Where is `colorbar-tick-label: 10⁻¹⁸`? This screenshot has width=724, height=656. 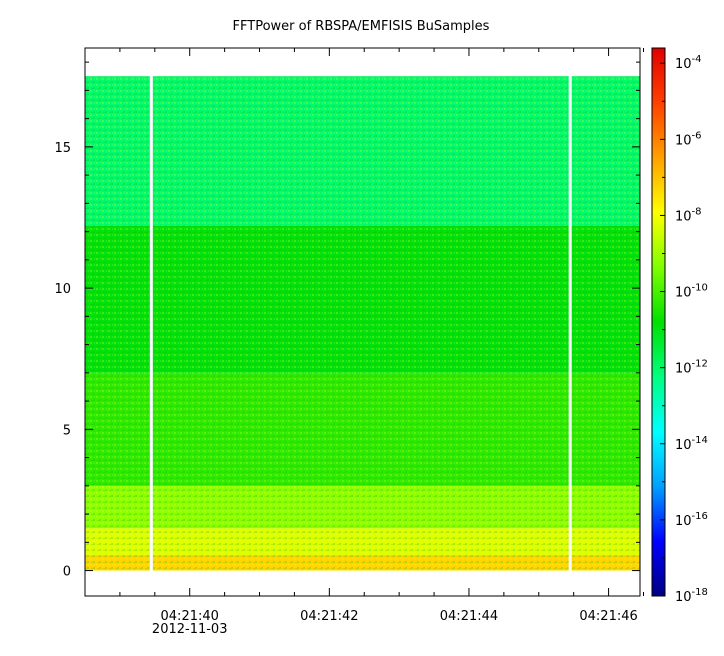
colorbar-tick-label: 10⁻¹⁸ is located at coordinates (691, 596).